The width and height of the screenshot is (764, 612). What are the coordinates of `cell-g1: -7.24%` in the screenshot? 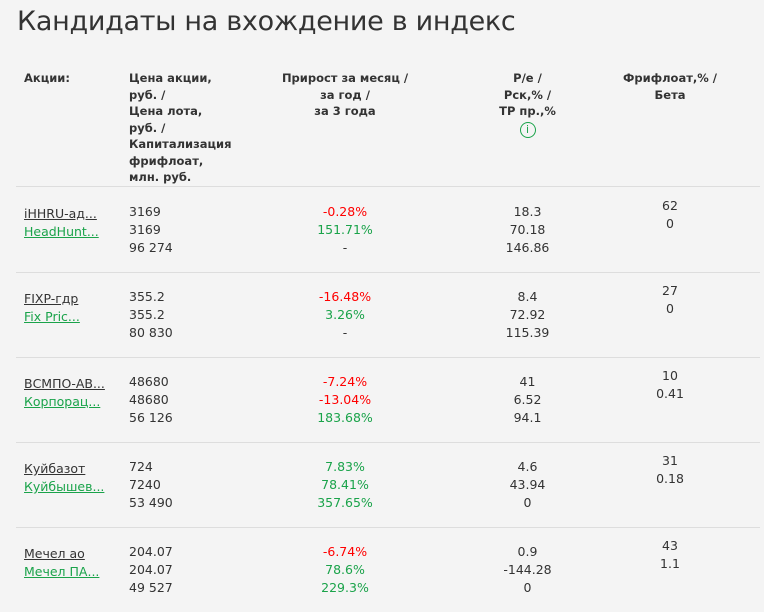 It's located at (345, 381).